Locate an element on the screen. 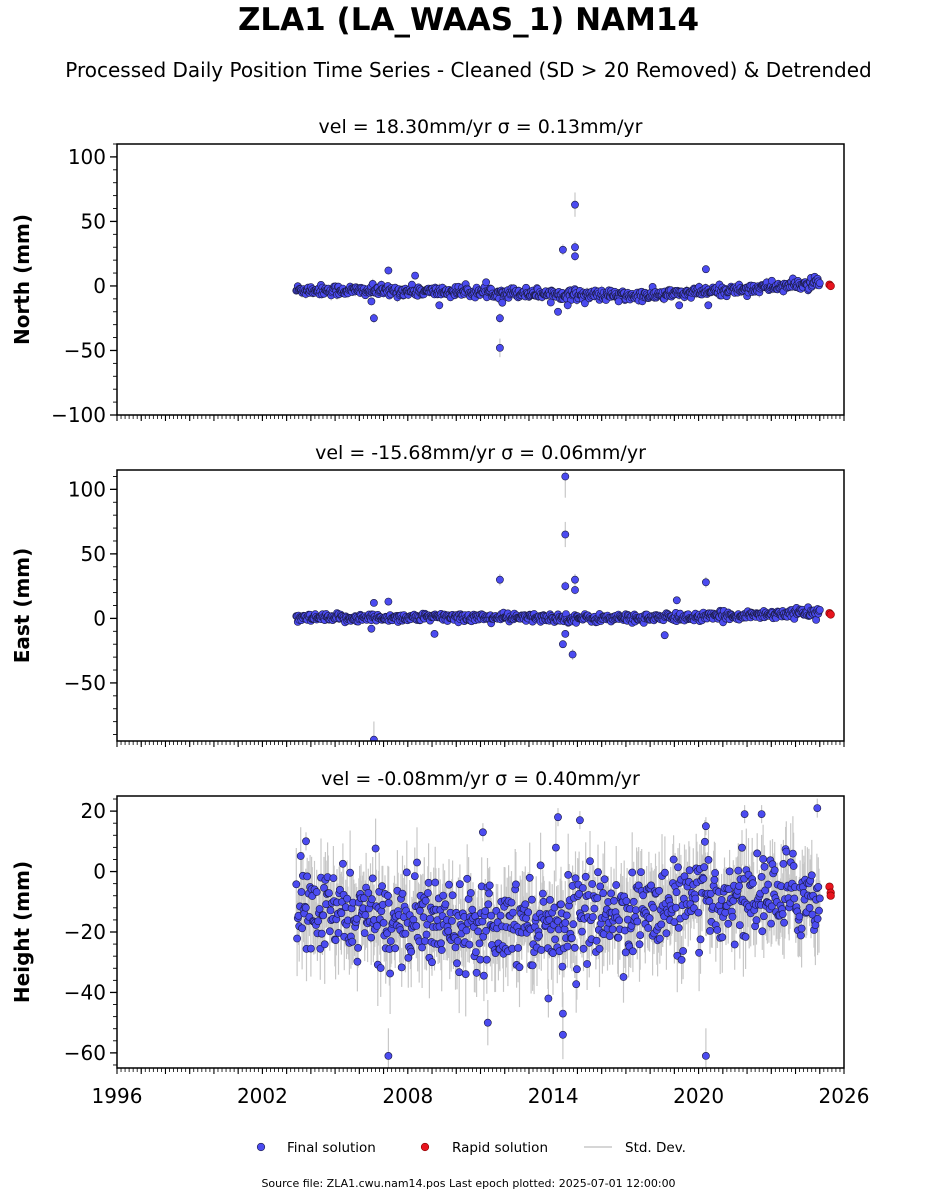 This screenshot has width=937, height=1200. east-plot-area is located at coordinates (563, 605).